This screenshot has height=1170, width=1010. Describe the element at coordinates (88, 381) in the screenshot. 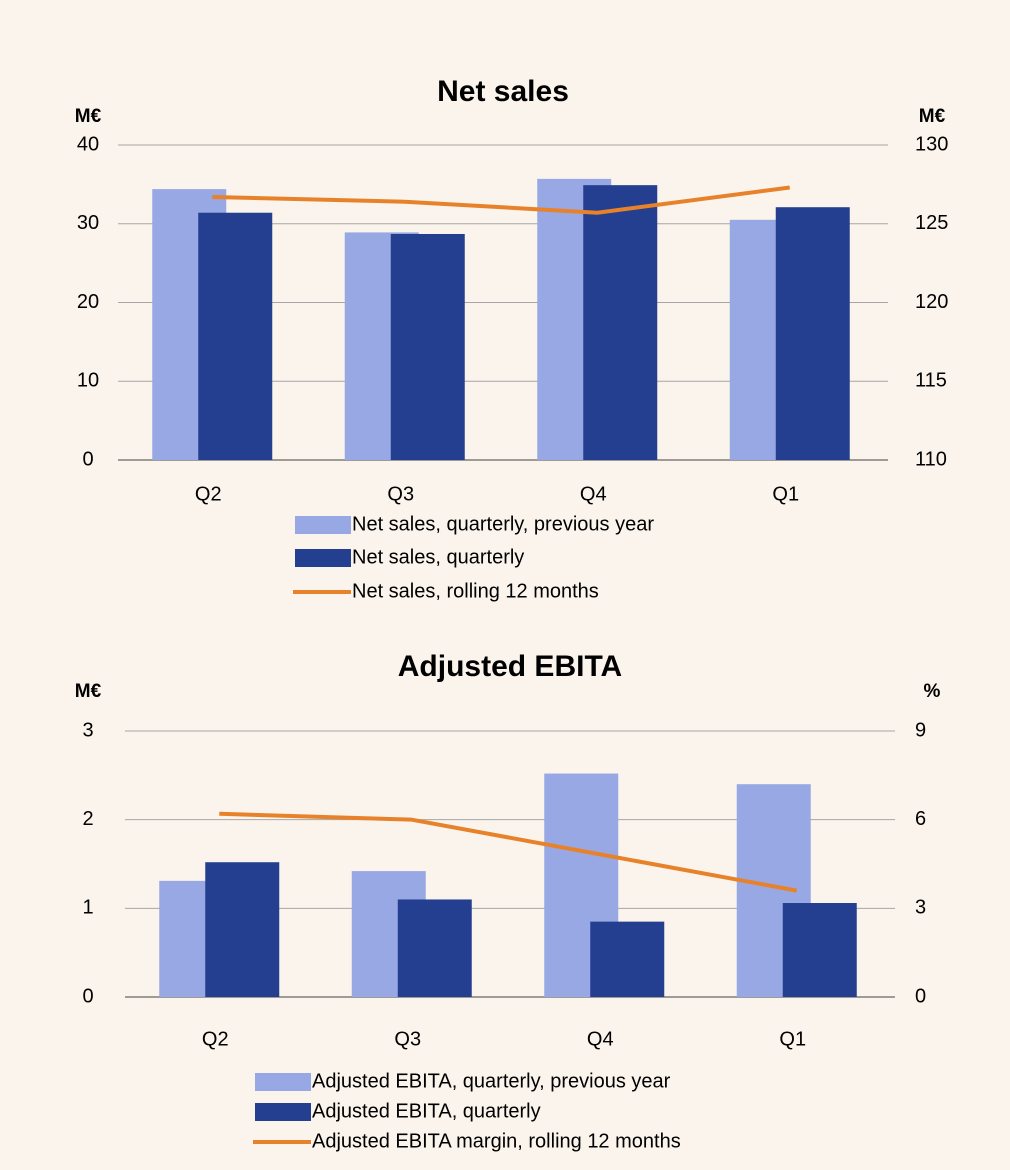

I see `y-tick-label: 10` at that location.